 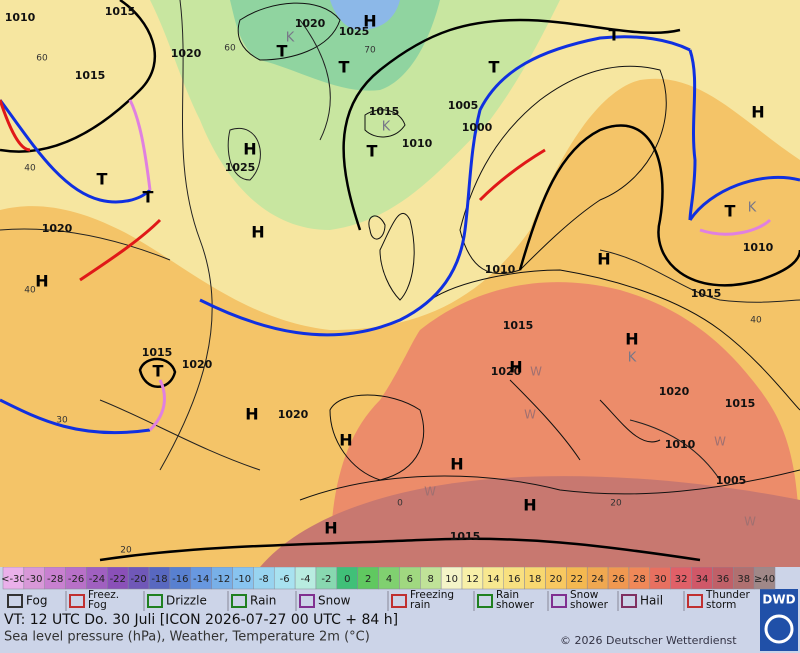 I want to click on isotherm-label: 30, so click(x=62, y=421).